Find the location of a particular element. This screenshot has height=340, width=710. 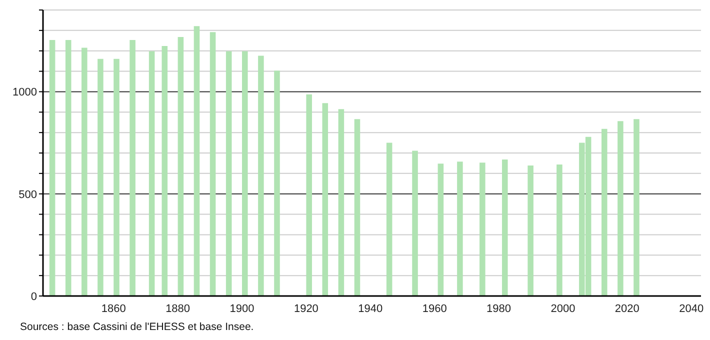

x-tick-label: 1860 is located at coordinates (113, 308).